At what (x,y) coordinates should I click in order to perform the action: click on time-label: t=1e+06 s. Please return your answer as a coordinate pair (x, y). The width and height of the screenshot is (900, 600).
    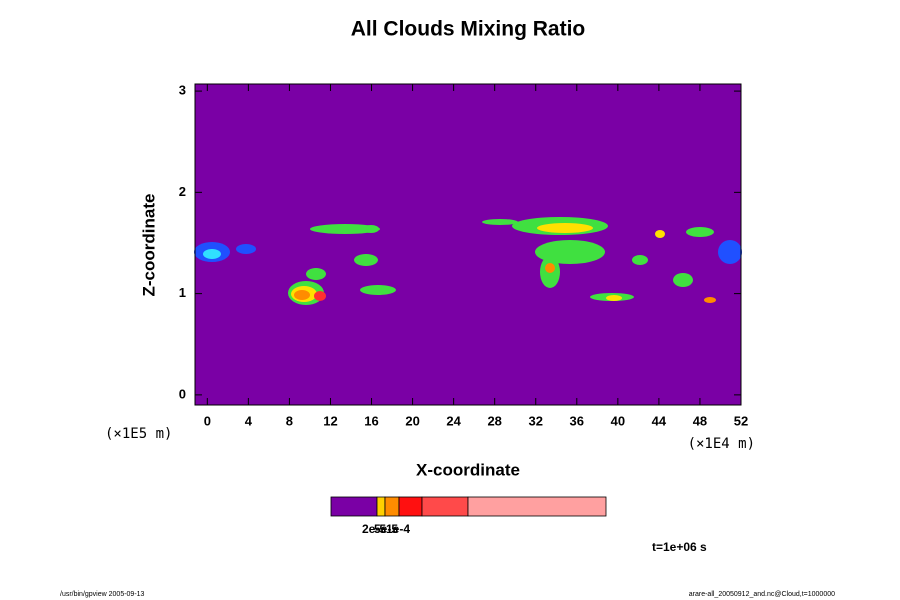
    Looking at the image, I should click on (679, 547).